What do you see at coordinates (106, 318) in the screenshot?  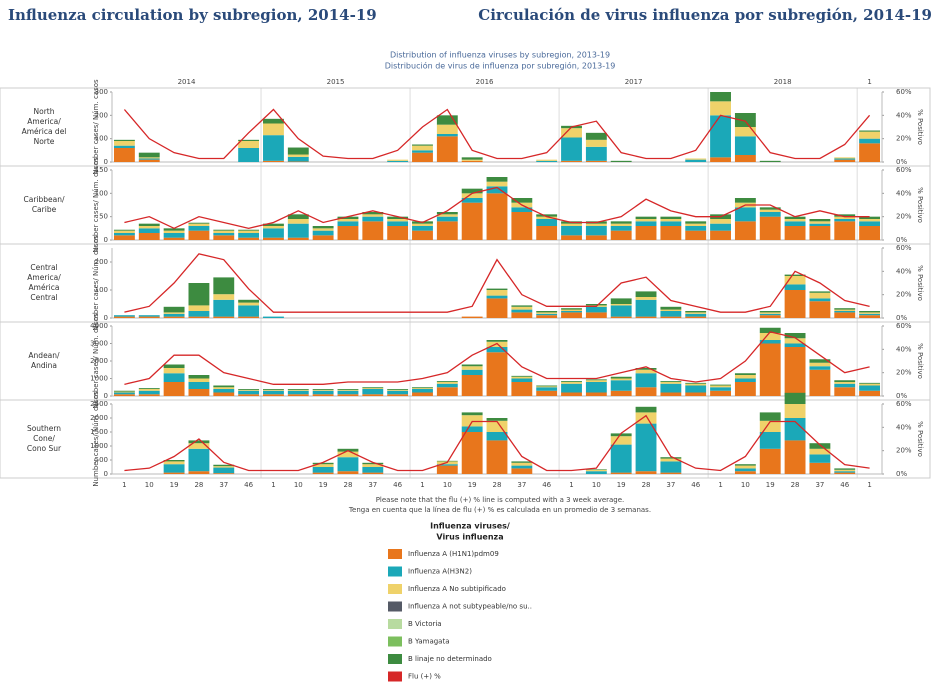 I see `y-tick-label: 0` at bounding box center [106, 318].